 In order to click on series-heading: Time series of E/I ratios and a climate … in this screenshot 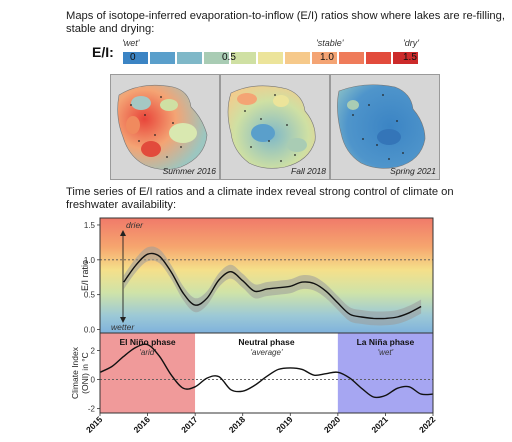, I will do `click(260, 198)`.